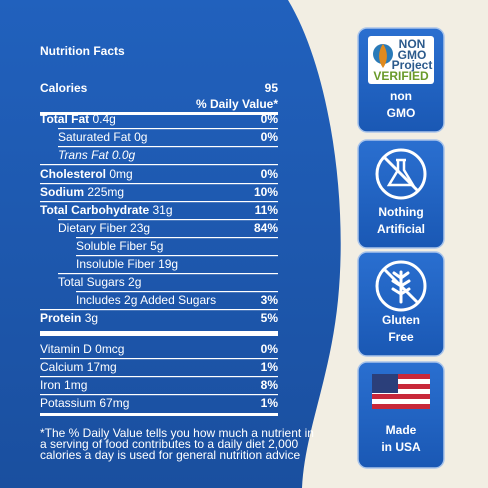 Image resolution: width=488 pixels, height=488 pixels. What do you see at coordinates (105, 192) in the screenshot?
I see `nutrient-amount: 225mg` at bounding box center [105, 192].